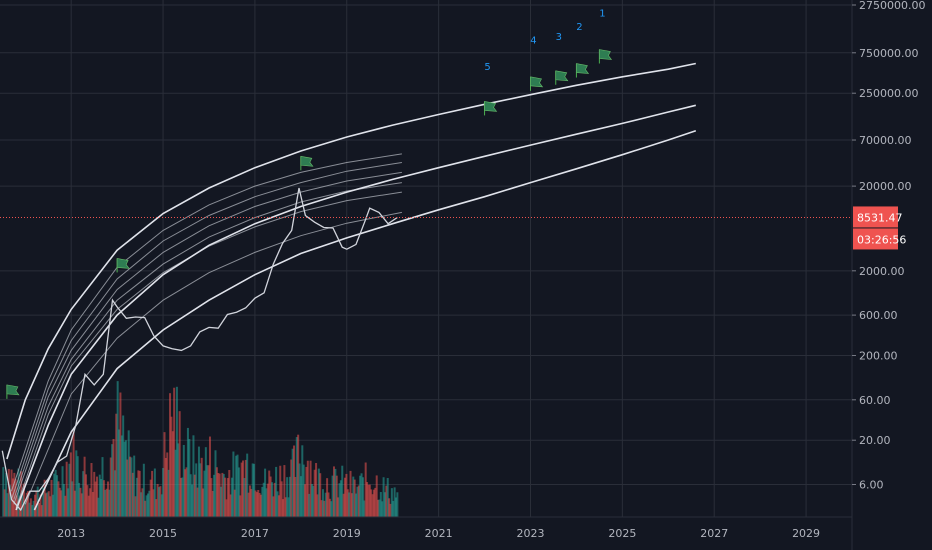  I want to click on x-tick-label: 2013, so click(71, 533).